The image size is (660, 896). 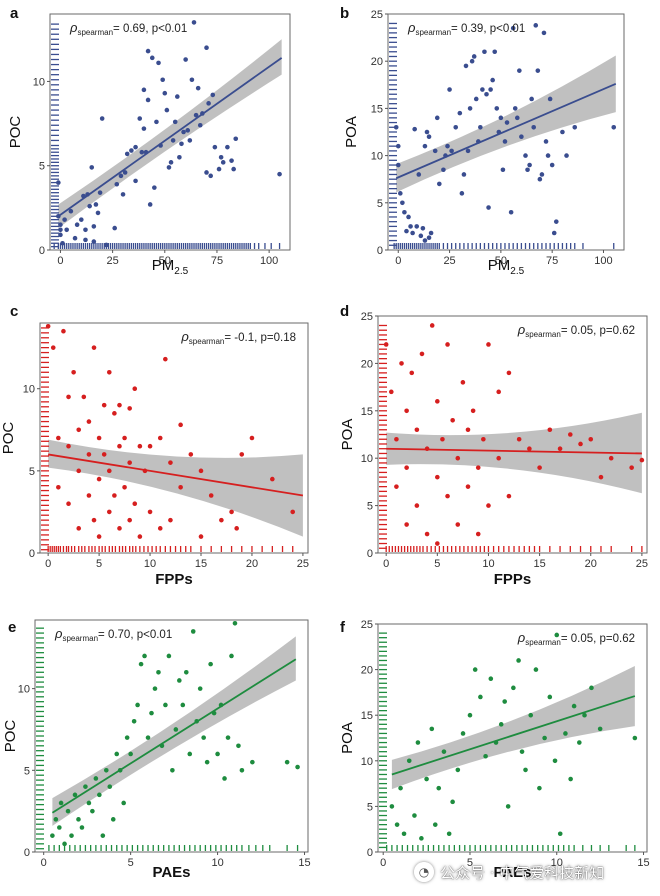 What do you see at coordinates (165, 261) in the screenshot?
I see `x-tick-label: 50` at bounding box center [165, 261].